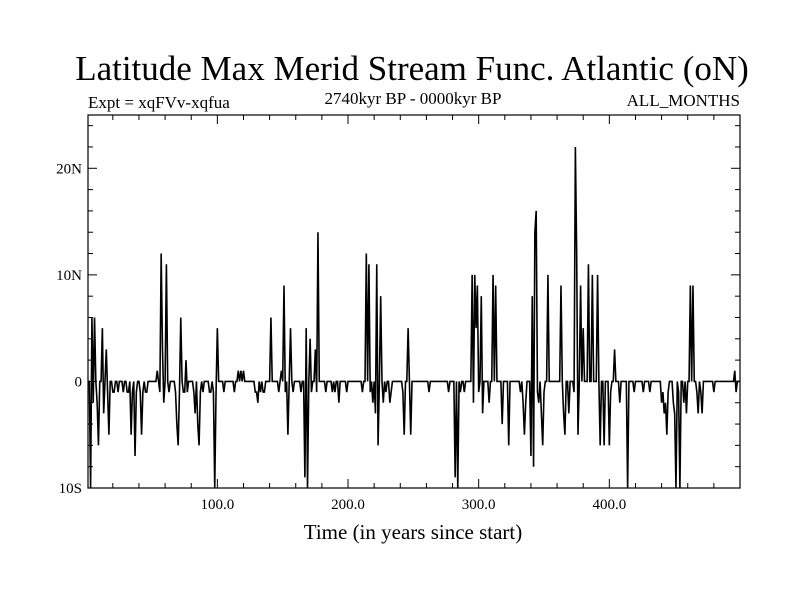 This screenshot has height=600, width=800. Describe the element at coordinates (69, 276) in the screenshot. I see `y-tick-label: 10N` at that location.